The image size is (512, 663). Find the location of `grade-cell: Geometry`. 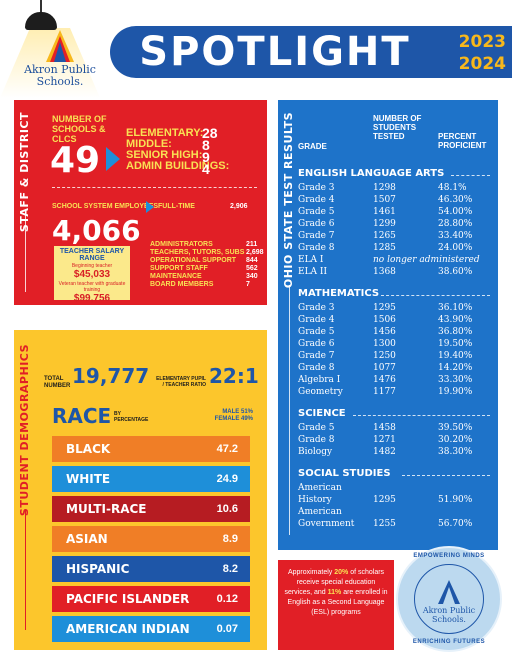

grade-cell: Geometry is located at coordinates (320, 392).